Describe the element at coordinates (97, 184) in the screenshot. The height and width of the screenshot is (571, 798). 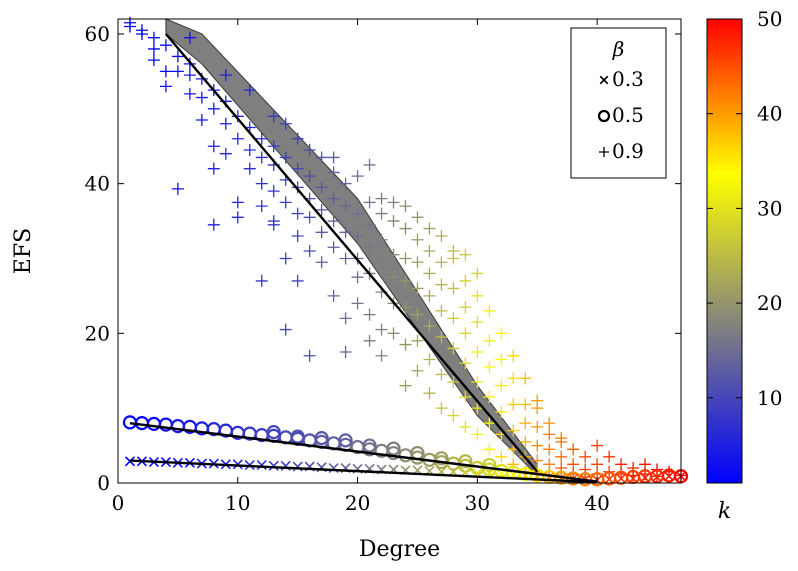
I see `y-tick-label: 40` at that location.